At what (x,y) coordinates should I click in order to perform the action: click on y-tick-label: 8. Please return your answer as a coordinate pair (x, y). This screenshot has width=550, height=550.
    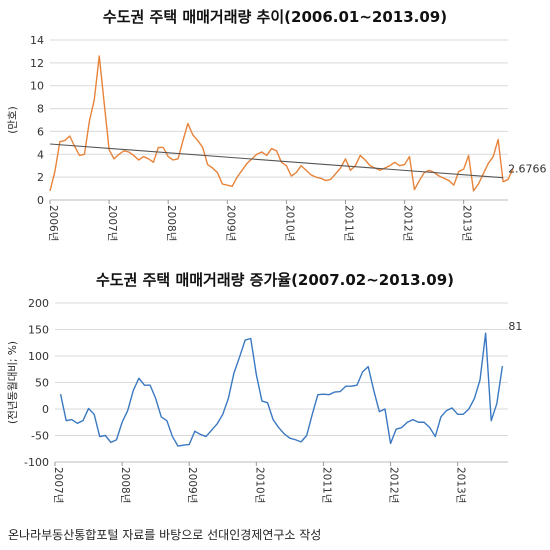
    Looking at the image, I should click on (40, 109).